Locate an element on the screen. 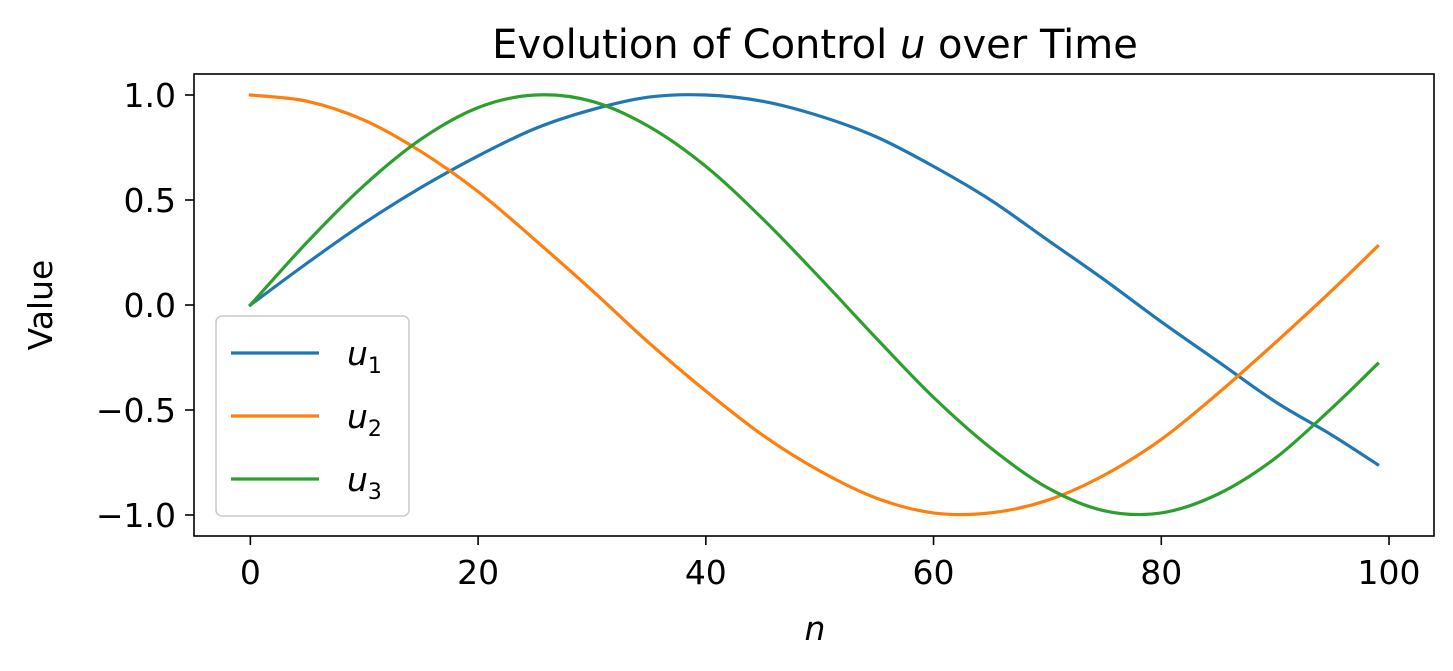  legend-label-sub: 2 is located at coordinates (375, 429).